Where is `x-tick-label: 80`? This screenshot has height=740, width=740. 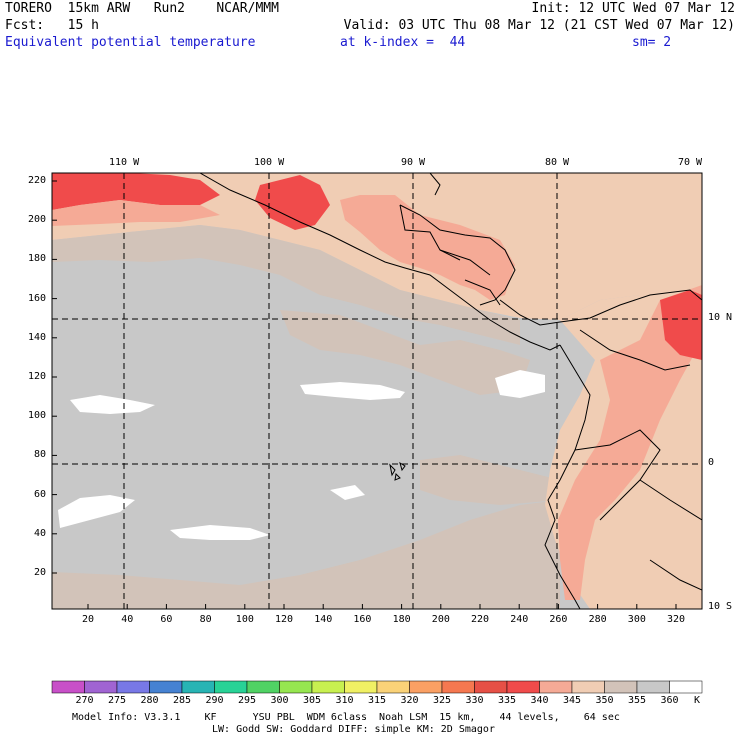 x-tick-label: 80 is located at coordinates (205, 619).